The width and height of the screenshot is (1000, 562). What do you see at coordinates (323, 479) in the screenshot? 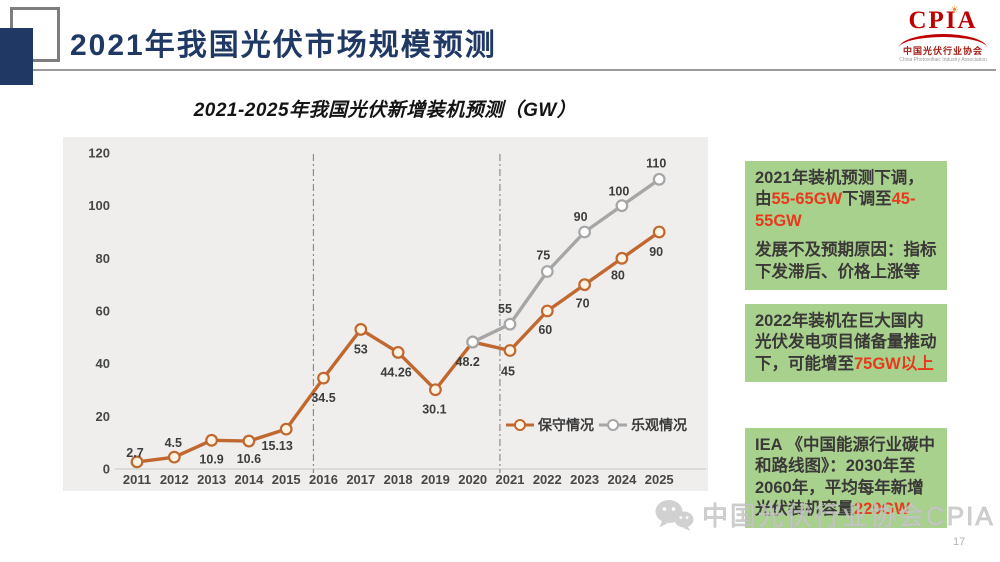
I see `x-tick-label: 2016` at bounding box center [323, 479].